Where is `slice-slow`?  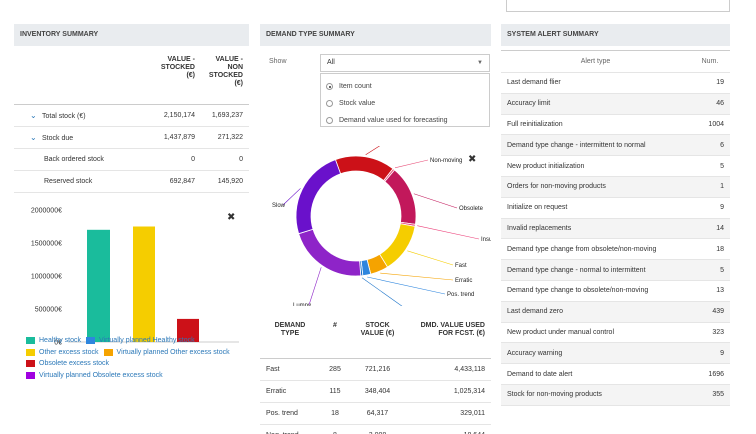 slice-slow is located at coordinates (318, 197).